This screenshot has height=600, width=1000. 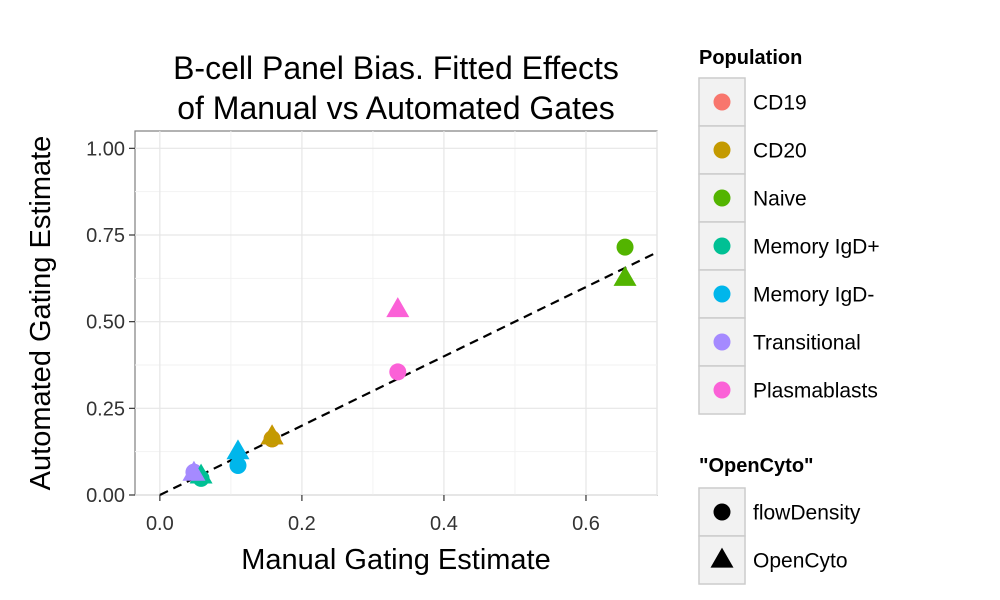 I want to click on x-tick-label: 0.6, so click(x=586, y=524).